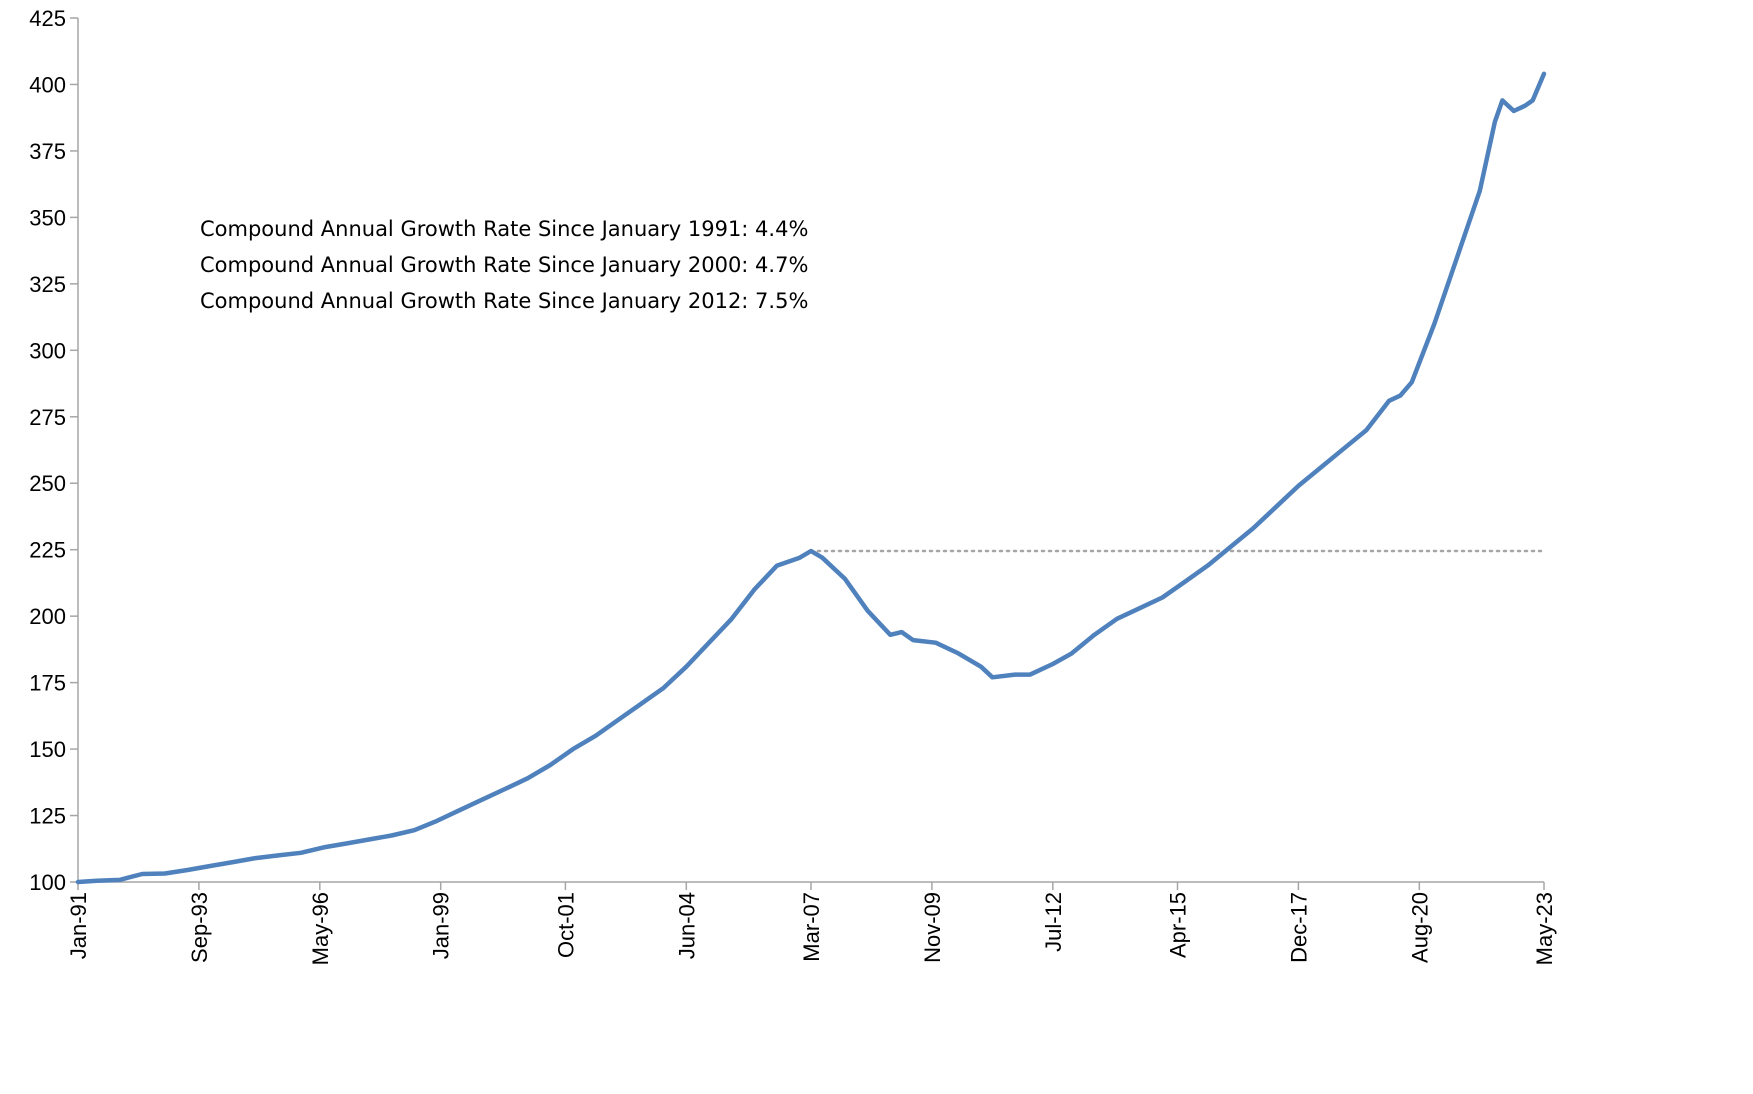 The image size is (1753, 1094). Describe the element at coordinates (1544, 928) in the screenshot. I see `x-tick-label: May-23` at that location.